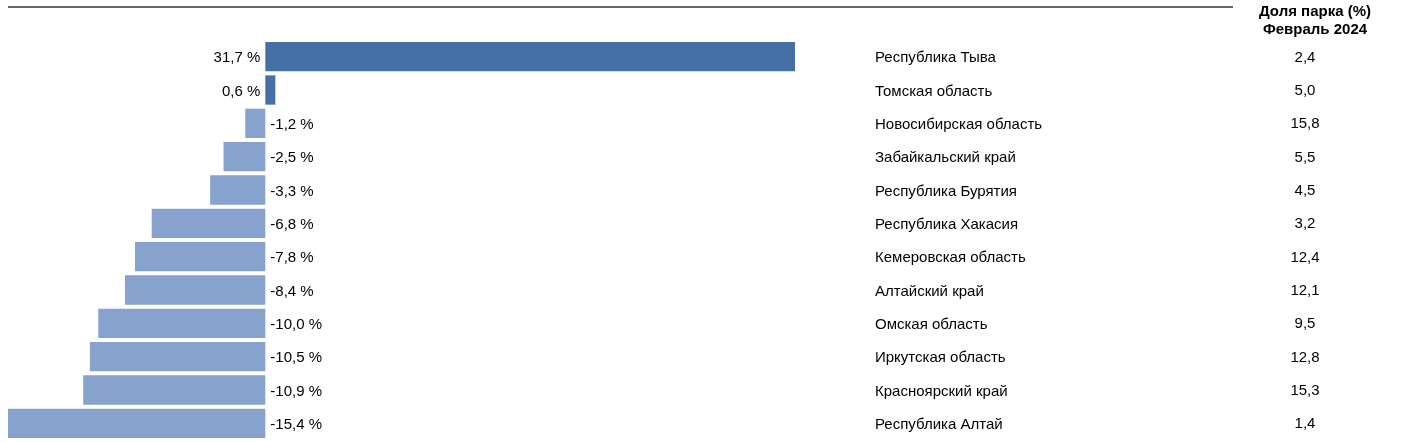 This screenshot has width=1401, height=442. What do you see at coordinates (296, 323) in the screenshot?
I see `data-label: -10,0 %` at bounding box center [296, 323].